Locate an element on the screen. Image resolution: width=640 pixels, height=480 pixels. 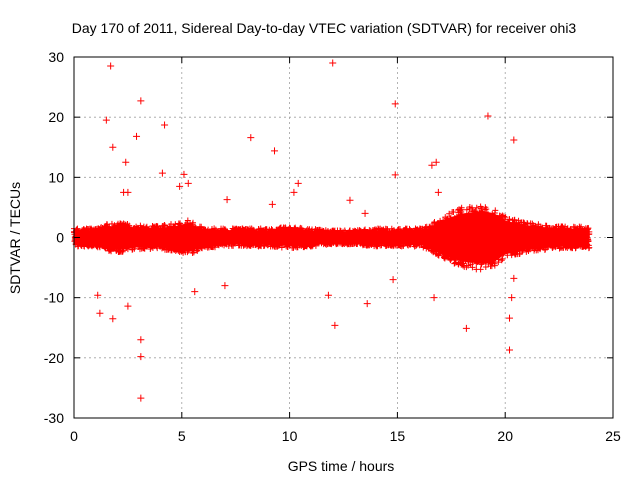
x-tick-label: 25 is located at coordinates (613, 436).